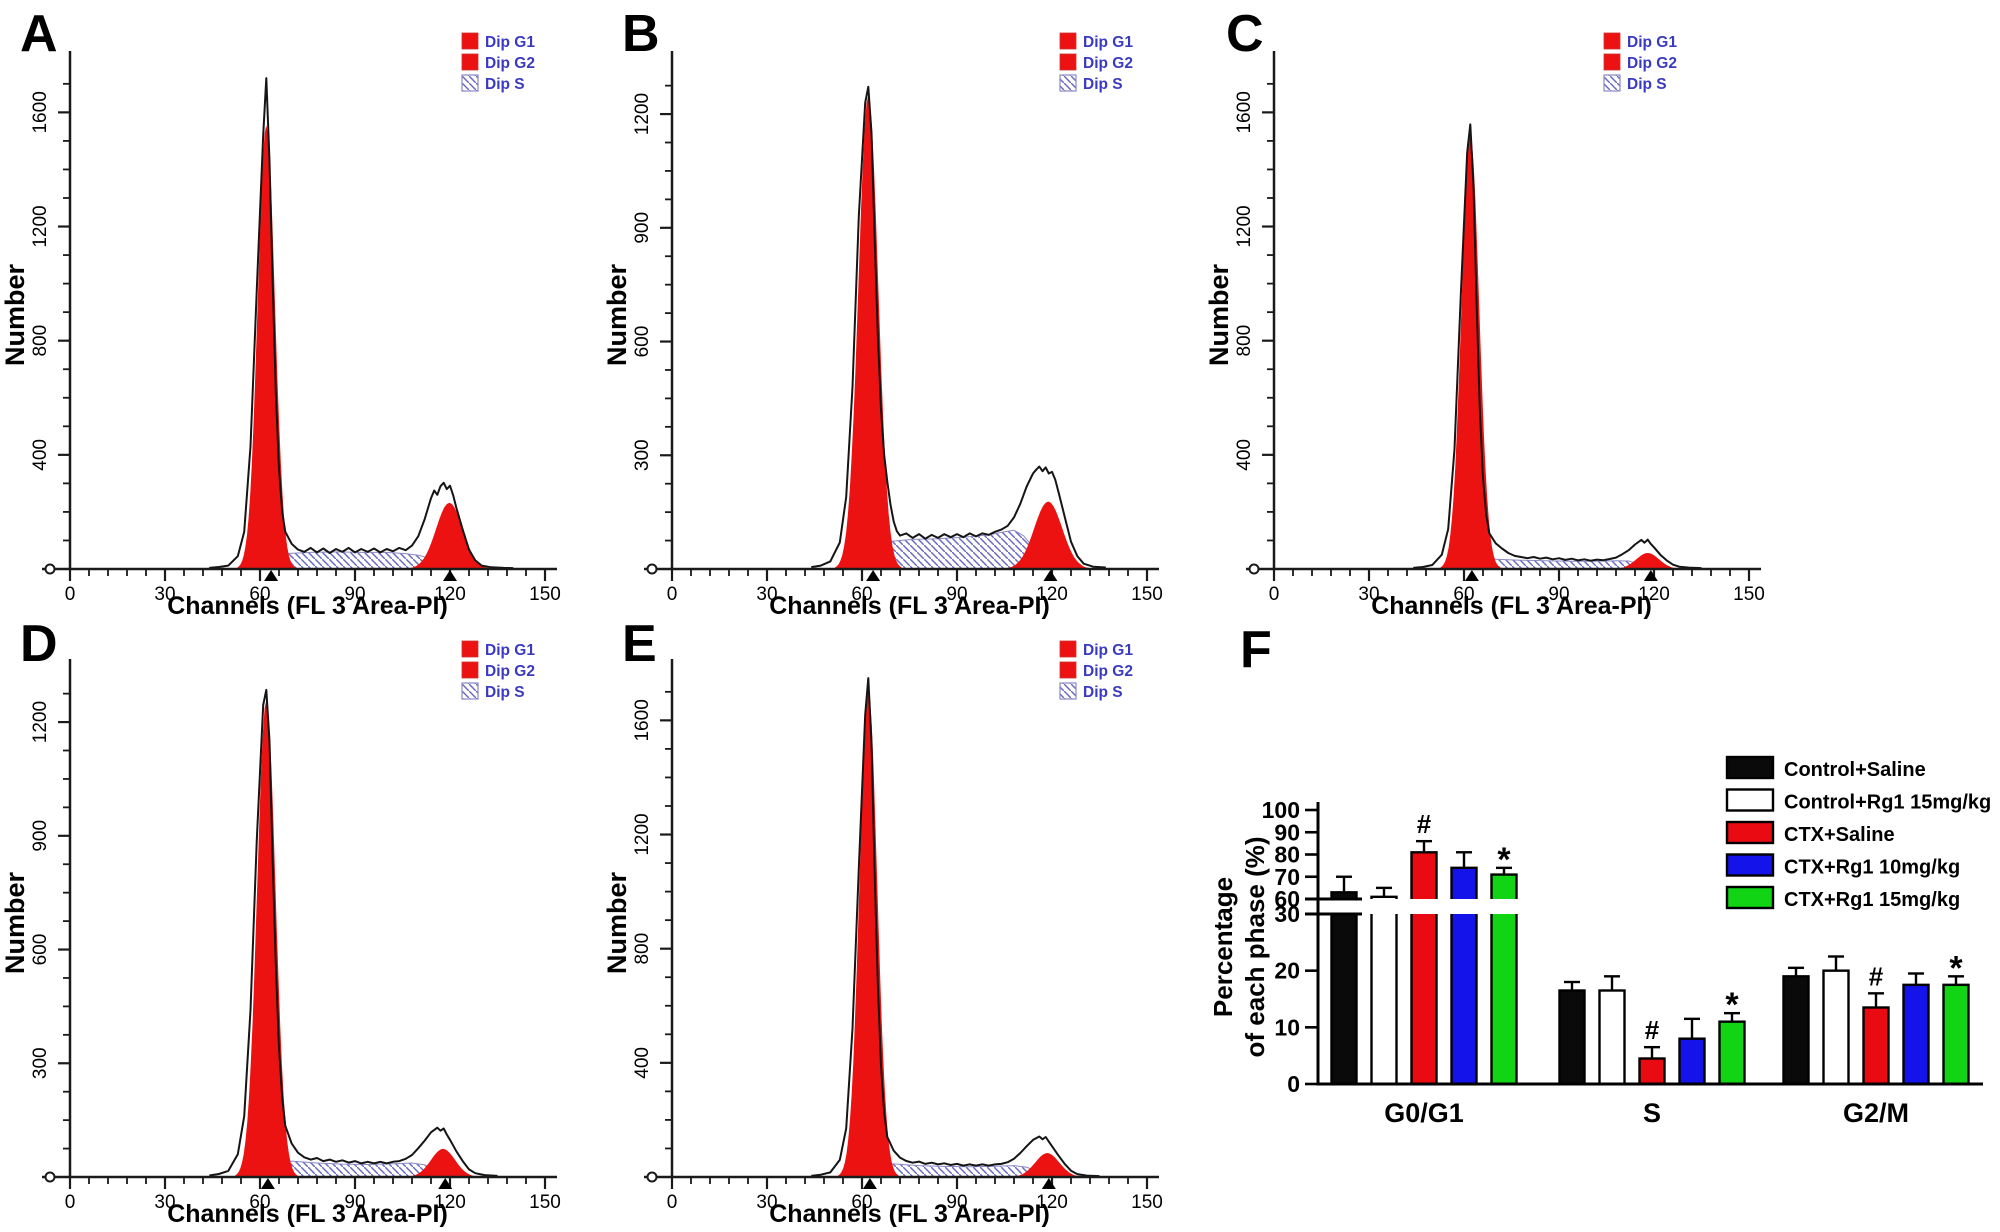 The image size is (2000, 1232). What do you see at coordinates (1108, 63) in the screenshot?
I see `legend-label: Dip G2` at bounding box center [1108, 63].